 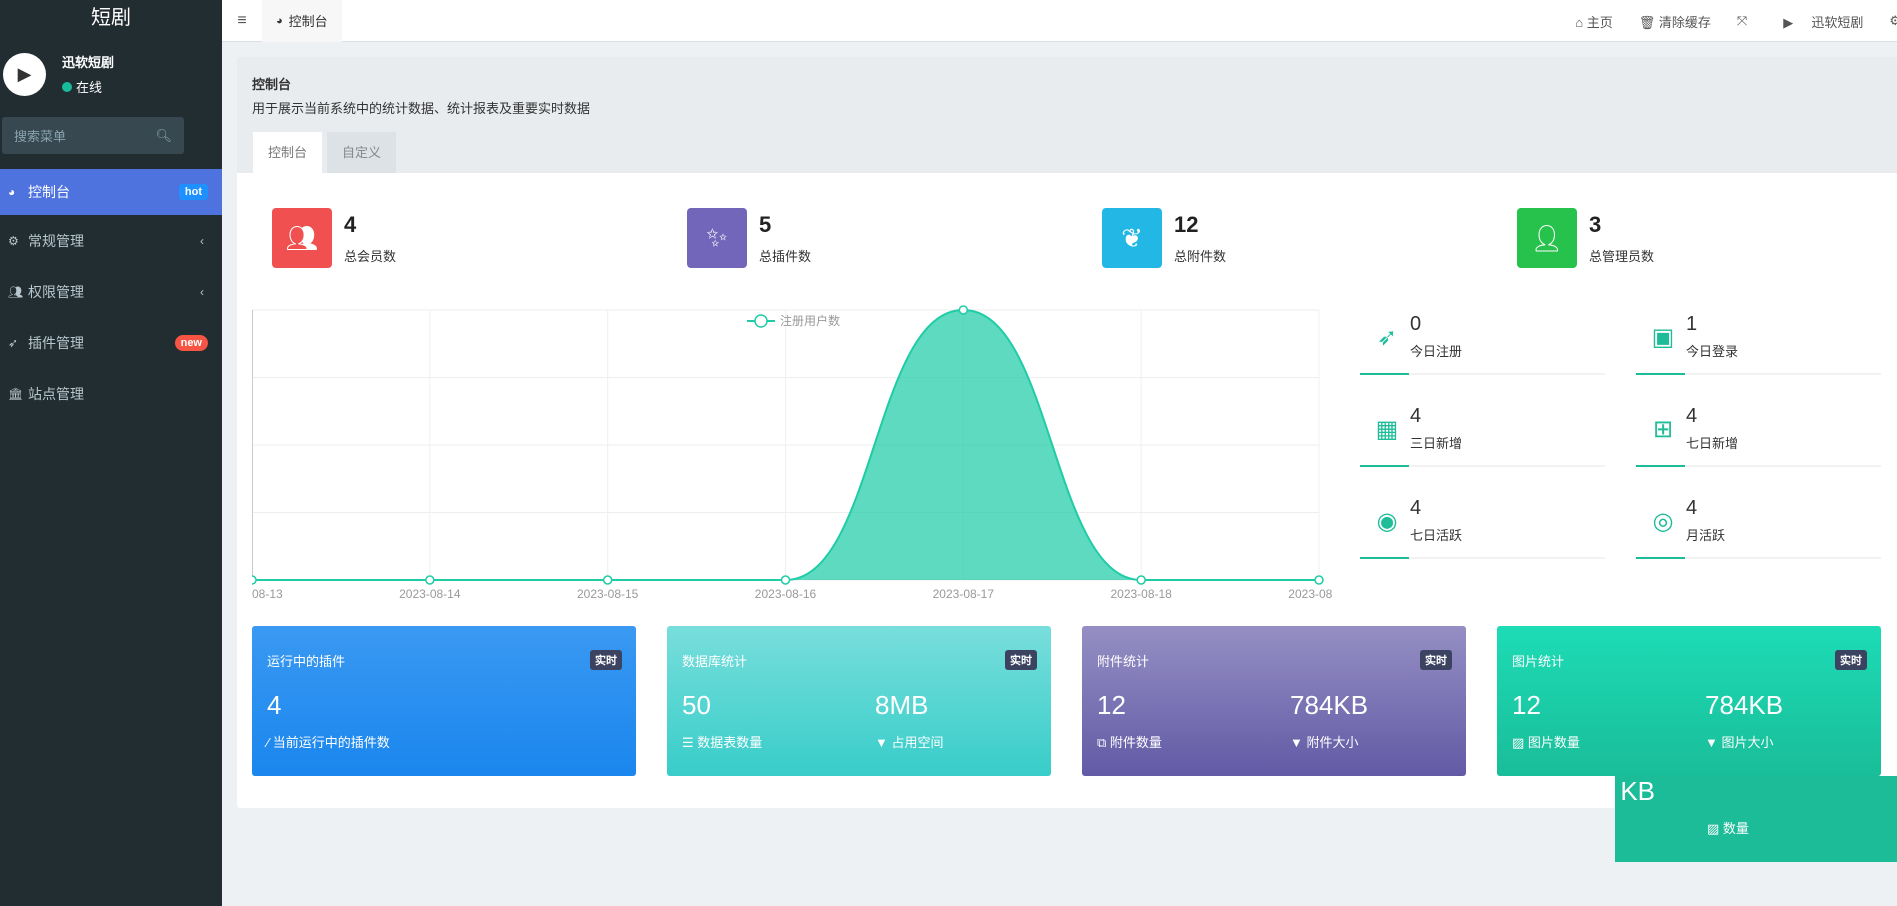 What do you see at coordinates (765, 224) in the screenshot?
I see `stat-value: 5` at bounding box center [765, 224].